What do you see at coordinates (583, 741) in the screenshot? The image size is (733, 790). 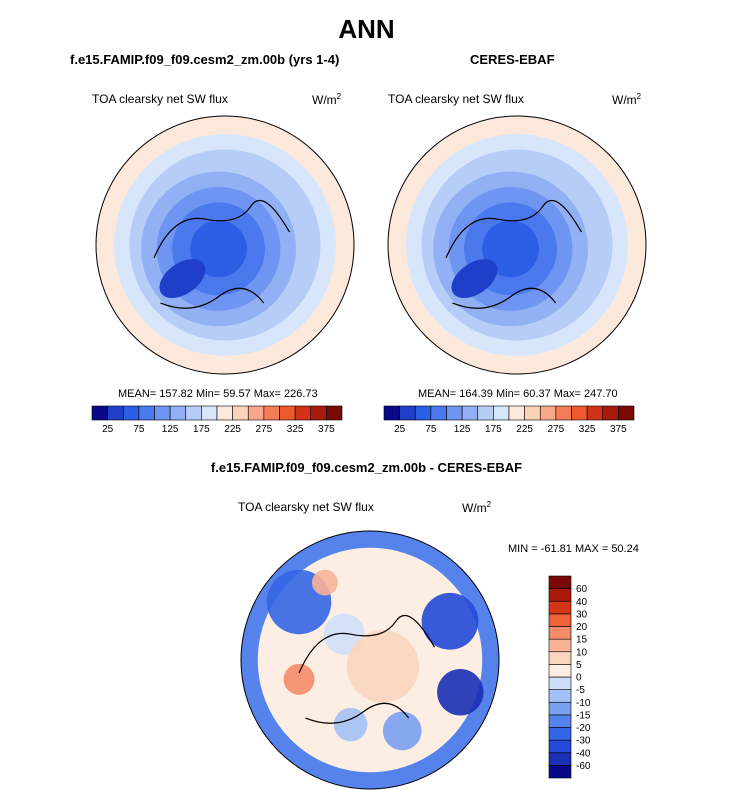 I see `diff-colorbar-tick-label: -30` at bounding box center [583, 741].